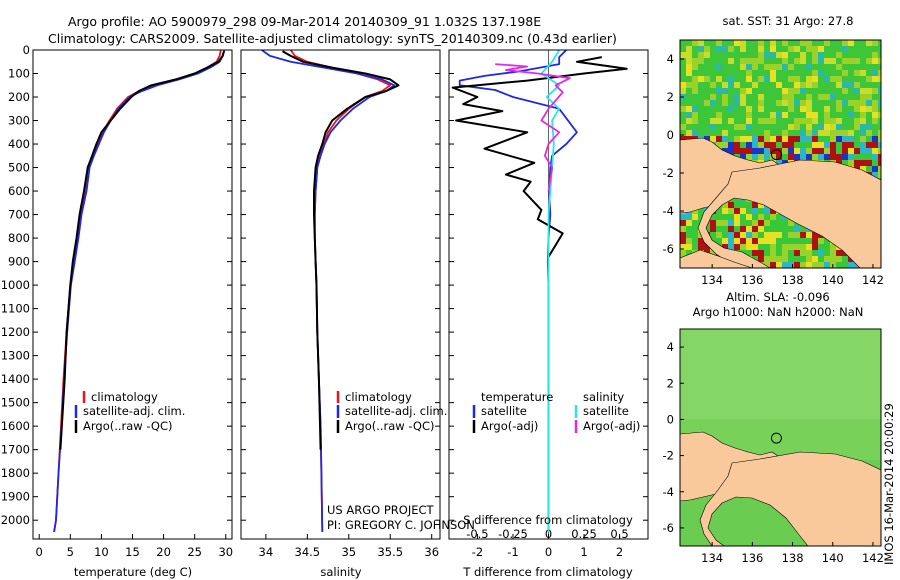 This screenshot has height=580, width=900. What do you see at coordinates (773, 452) in the screenshot?
I see `sla-map-axes: 134 136 138 140 142 4 2 0 -2 -4 -6` at bounding box center [773, 452].